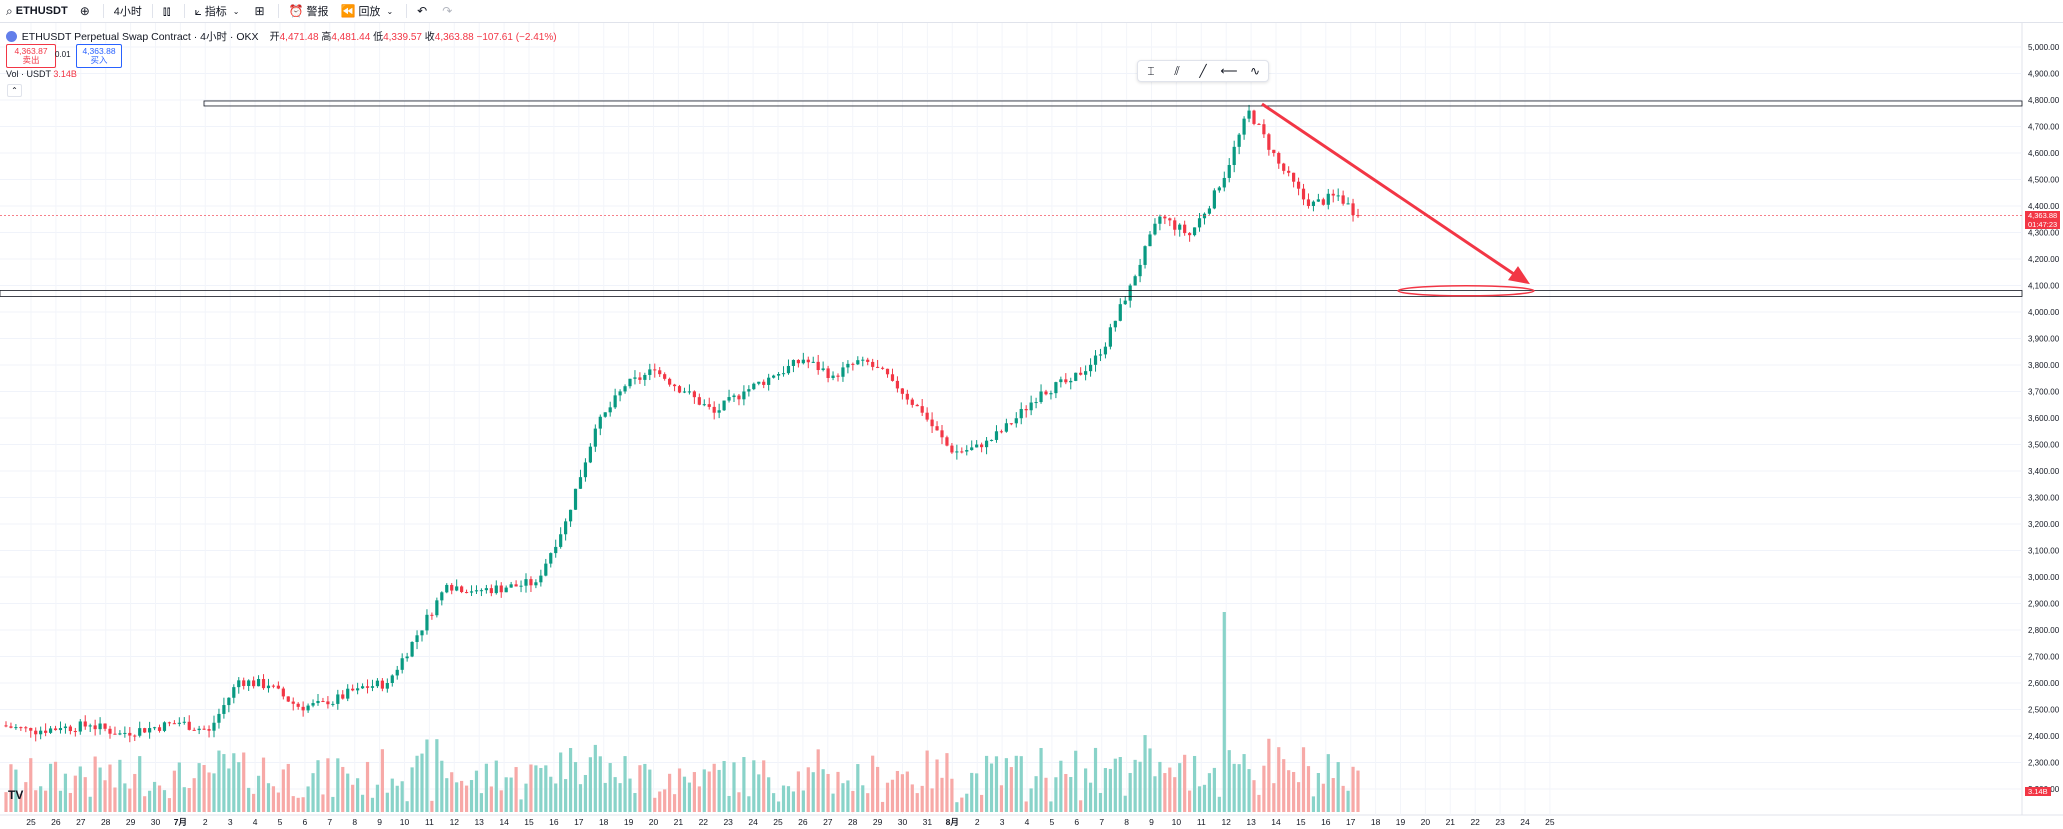 The image size is (2063, 829). I want to click on trend-arrow-head, so click(1519, 275).